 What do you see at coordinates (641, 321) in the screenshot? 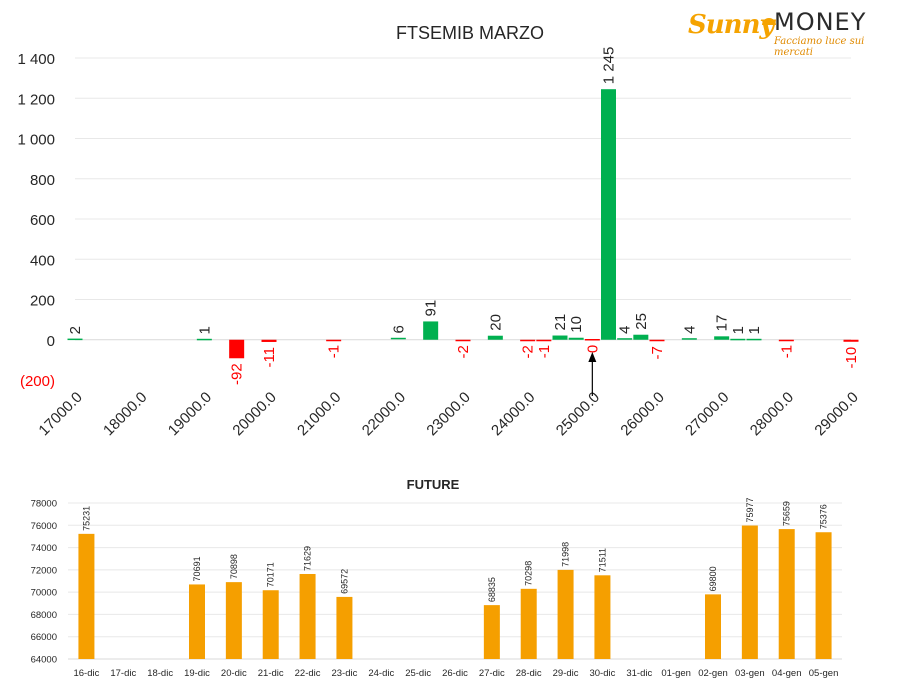
I see `chart1-data-label: 25` at bounding box center [641, 321].